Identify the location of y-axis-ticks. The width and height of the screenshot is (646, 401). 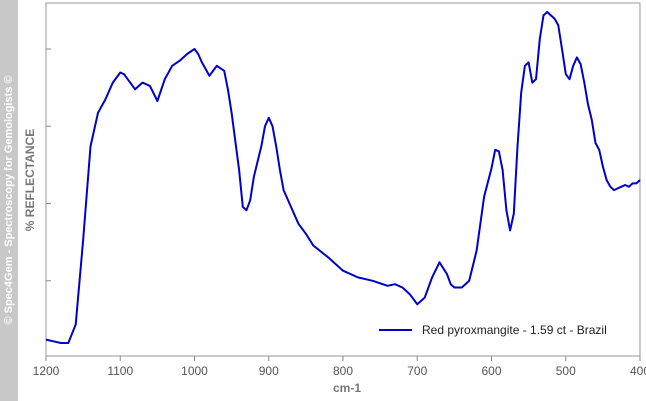
(48, 165).